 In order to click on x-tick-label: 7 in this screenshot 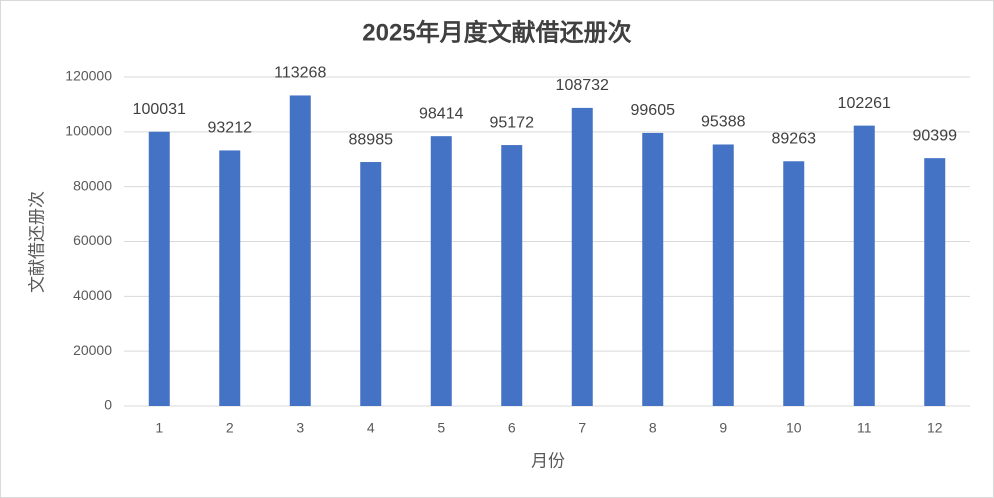, I will do `click(582, 428)`.